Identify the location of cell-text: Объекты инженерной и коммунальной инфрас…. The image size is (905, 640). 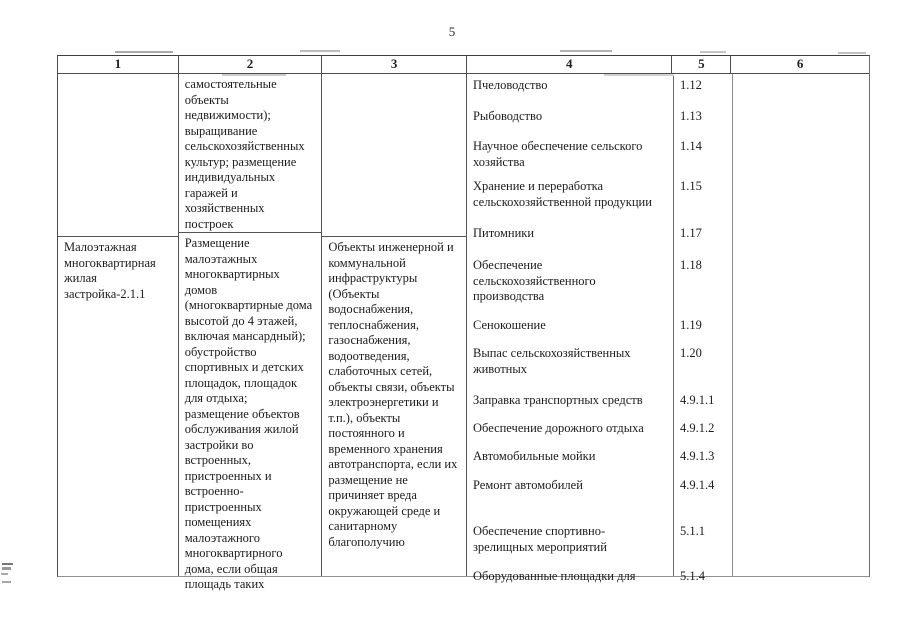
(393, 394).